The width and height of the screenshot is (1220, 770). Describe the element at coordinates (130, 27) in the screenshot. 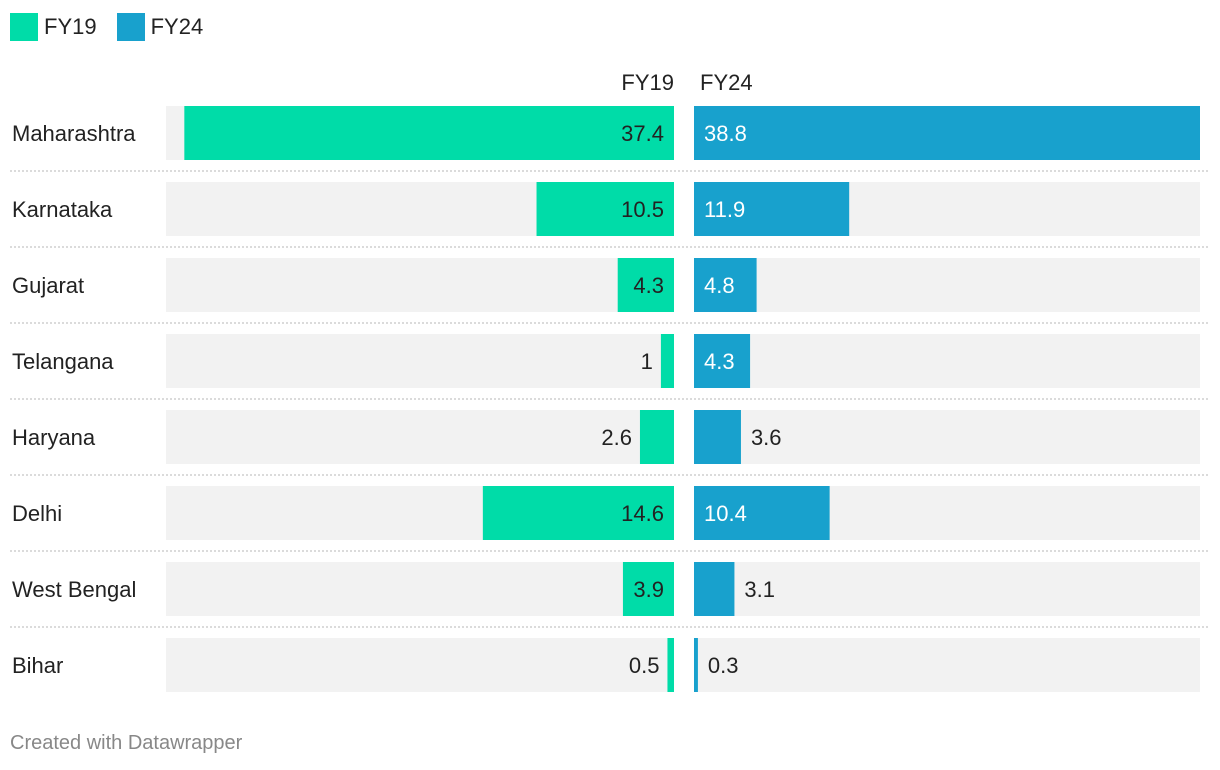

I see `legend-swatch-fy24` at that location.